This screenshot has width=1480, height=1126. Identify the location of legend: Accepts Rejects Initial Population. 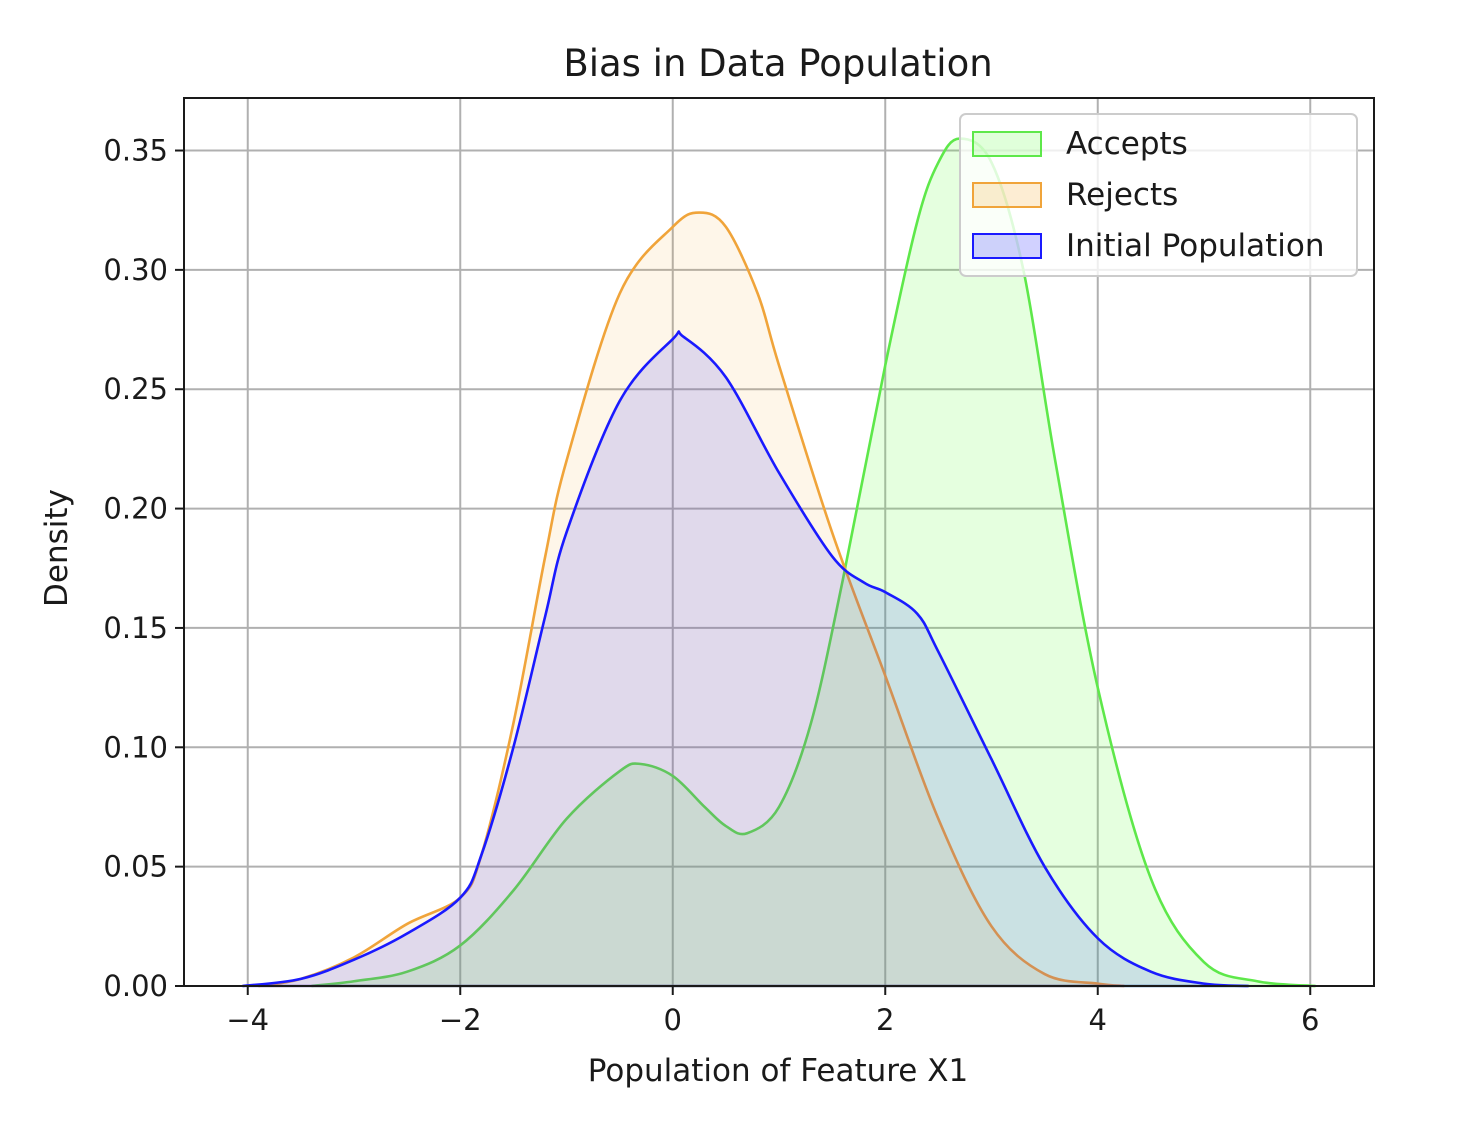
(1158, 195).